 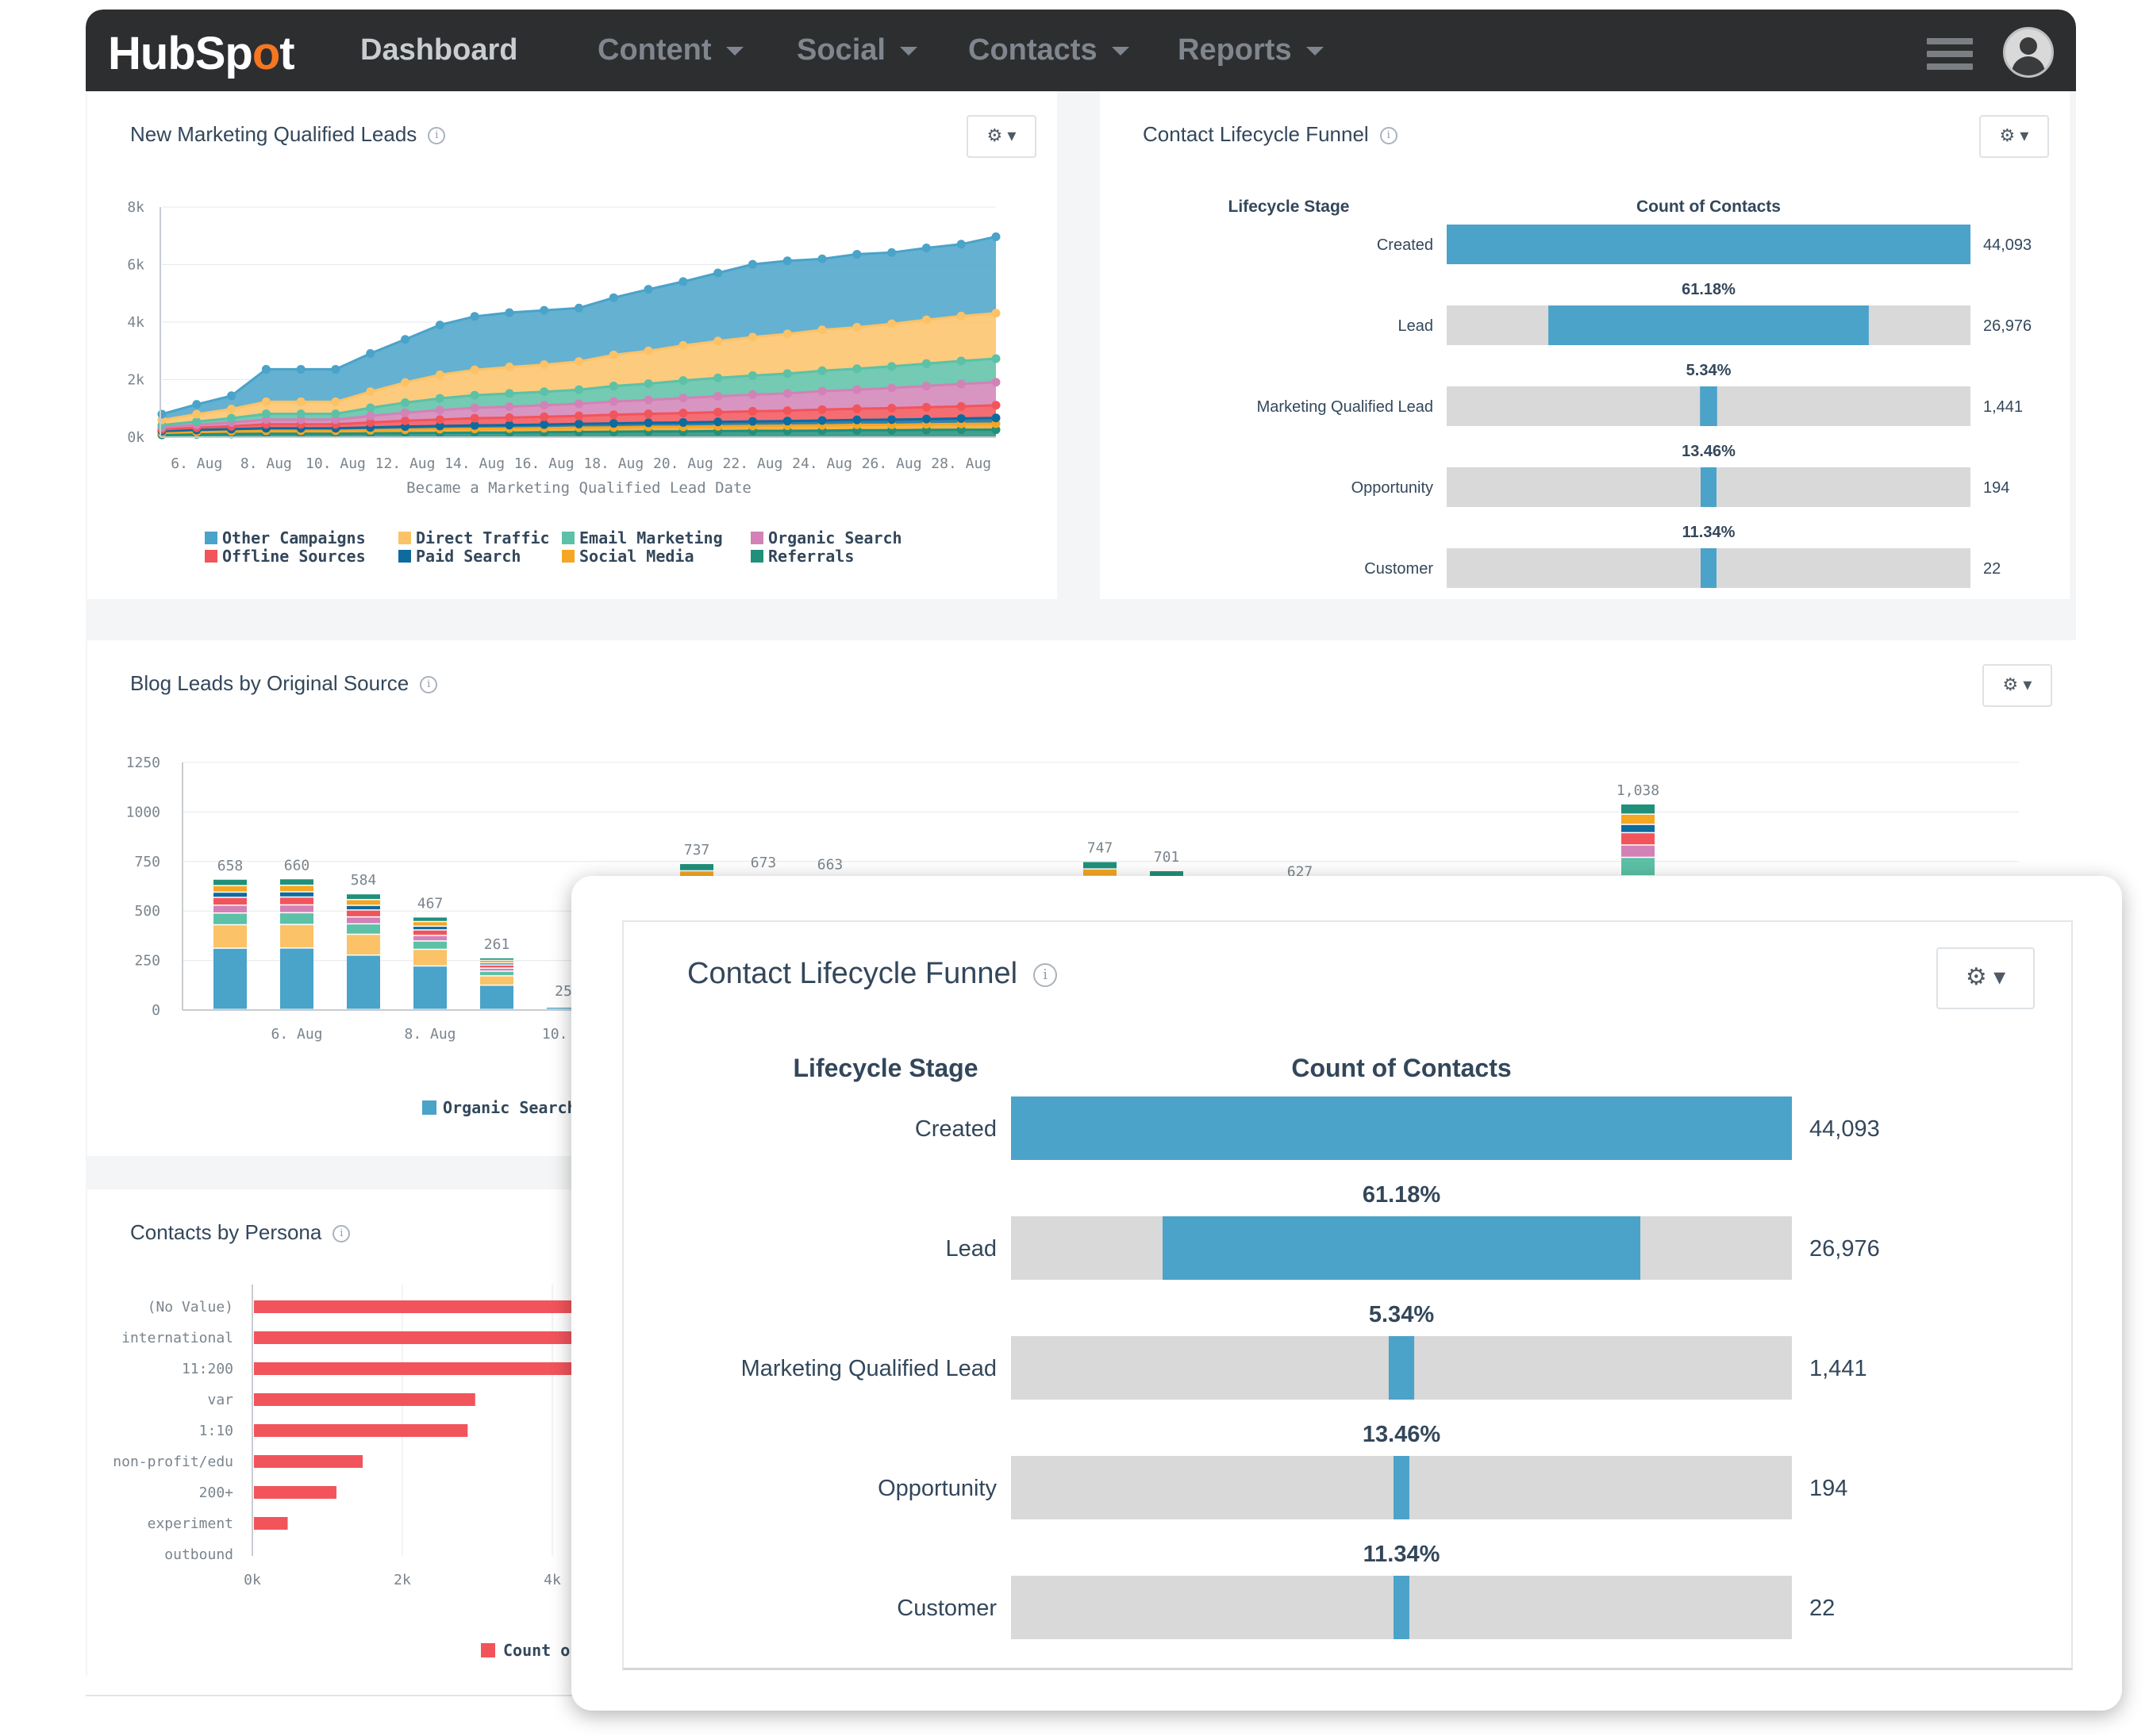 I want to click on bar-total-label: 701, so click(x=1167, y=857).